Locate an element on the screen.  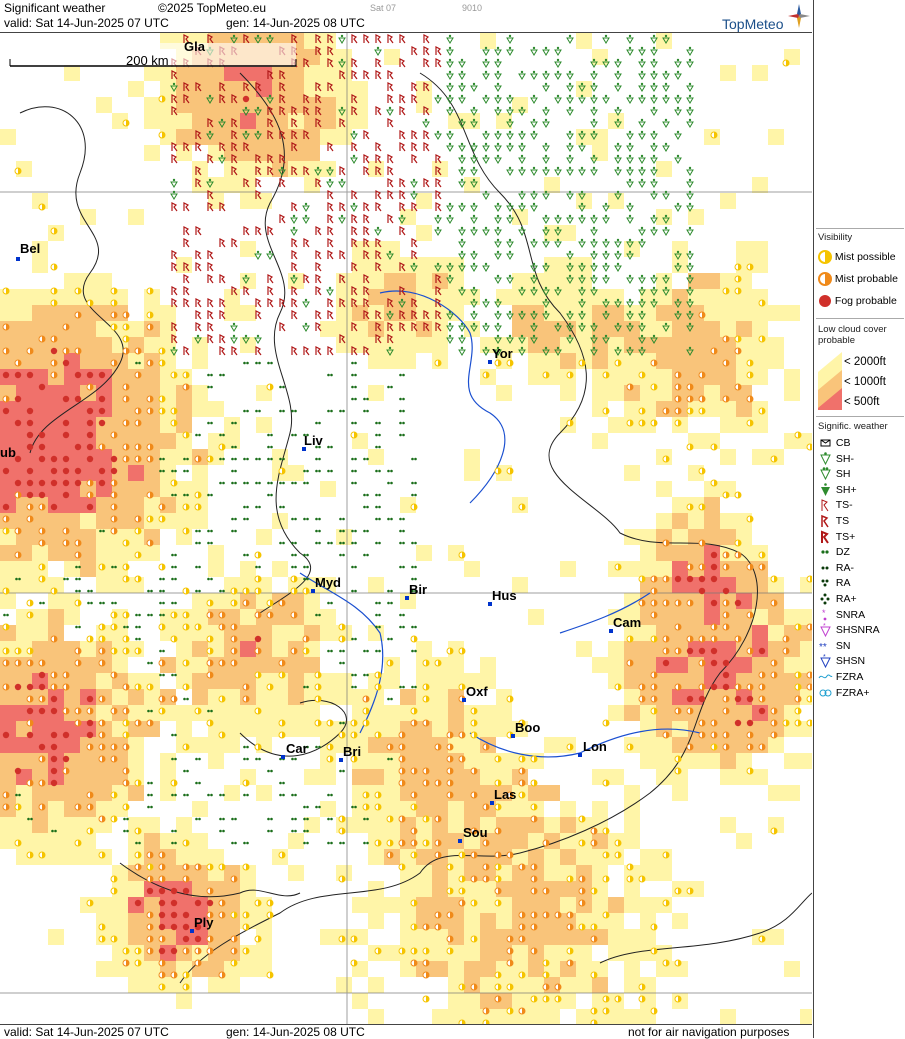
city-label-sou: Sou is located at coordinates (475, 832).